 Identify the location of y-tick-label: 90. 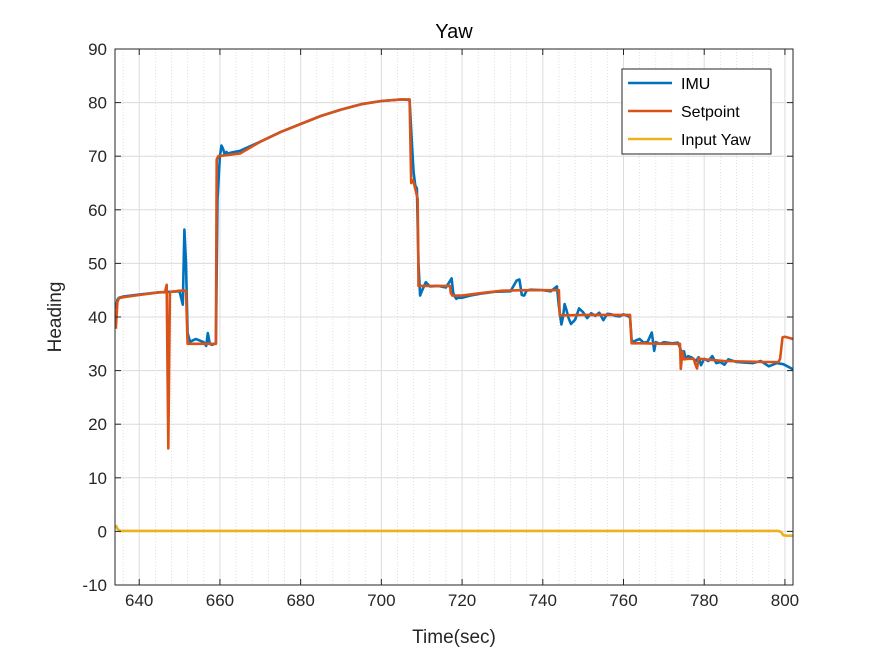
(97, 49).